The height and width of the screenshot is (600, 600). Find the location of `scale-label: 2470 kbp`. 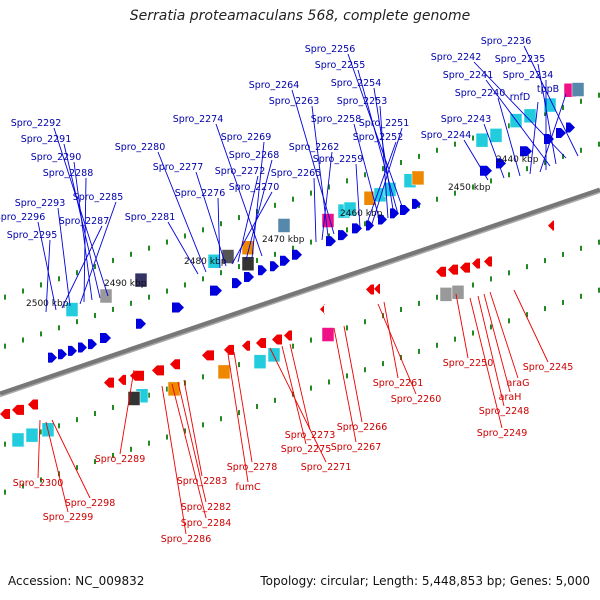

scale-label: 2470 kbp is located at coordinates (283, 240).